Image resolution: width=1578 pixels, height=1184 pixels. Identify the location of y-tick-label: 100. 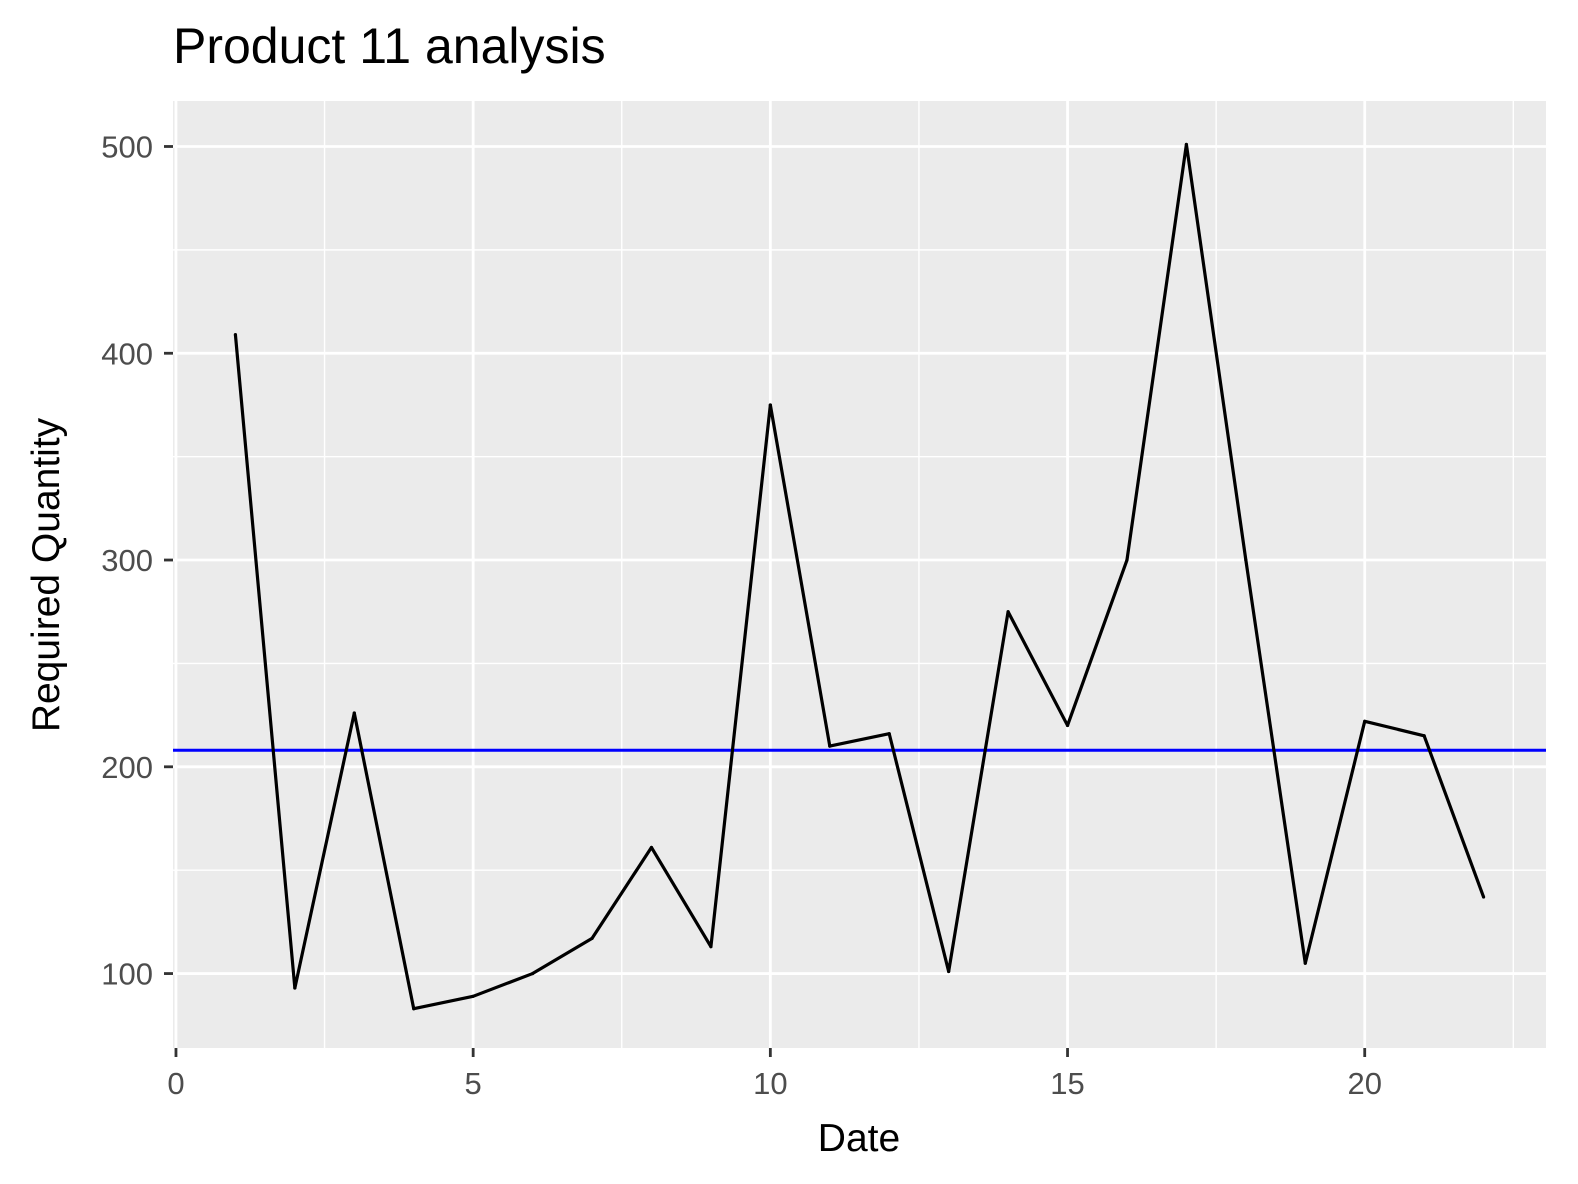
(127, 974).